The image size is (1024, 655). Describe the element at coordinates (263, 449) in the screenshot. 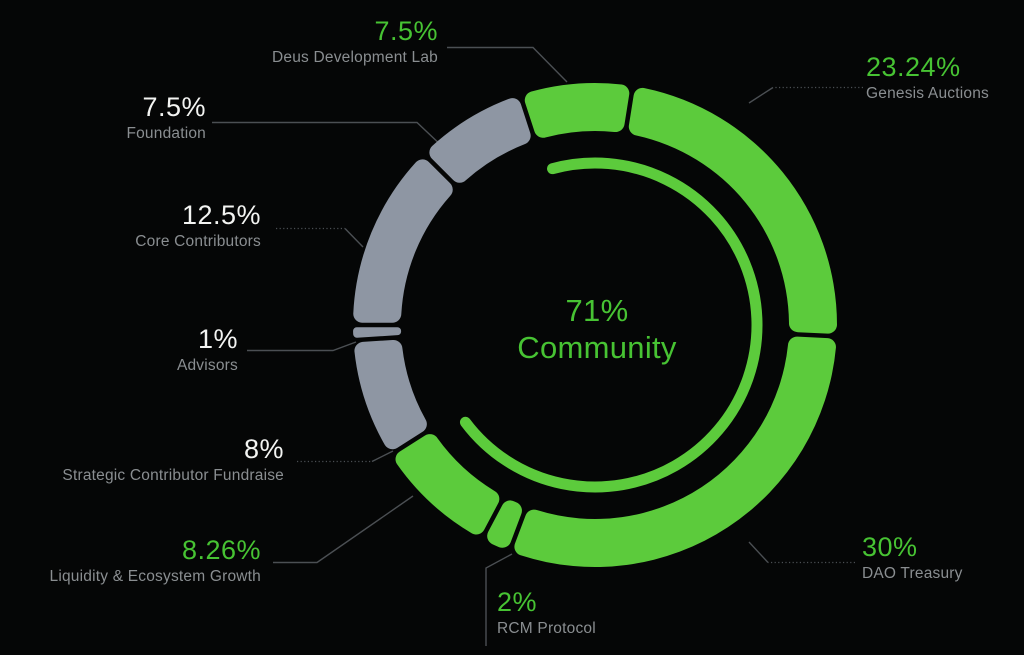

I see `slice-value: 8%` at that location.